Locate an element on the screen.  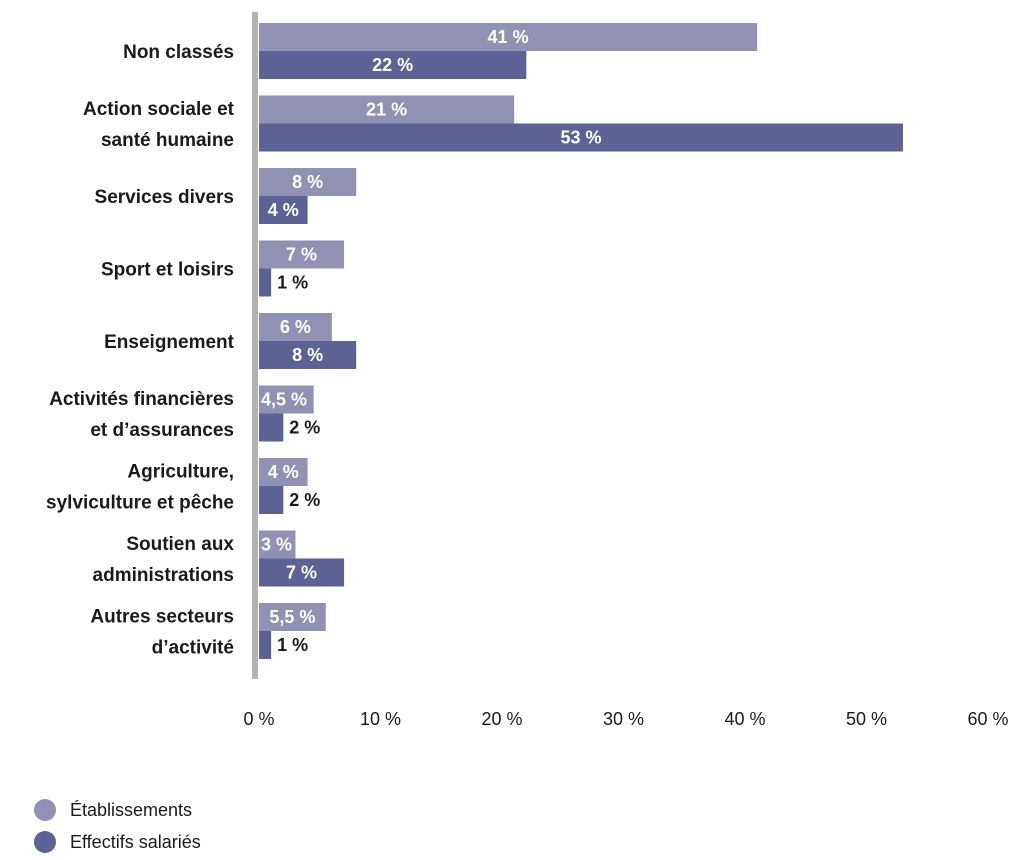
value-label-effectifs-3: 1 % is located at coordinates (292, 283).